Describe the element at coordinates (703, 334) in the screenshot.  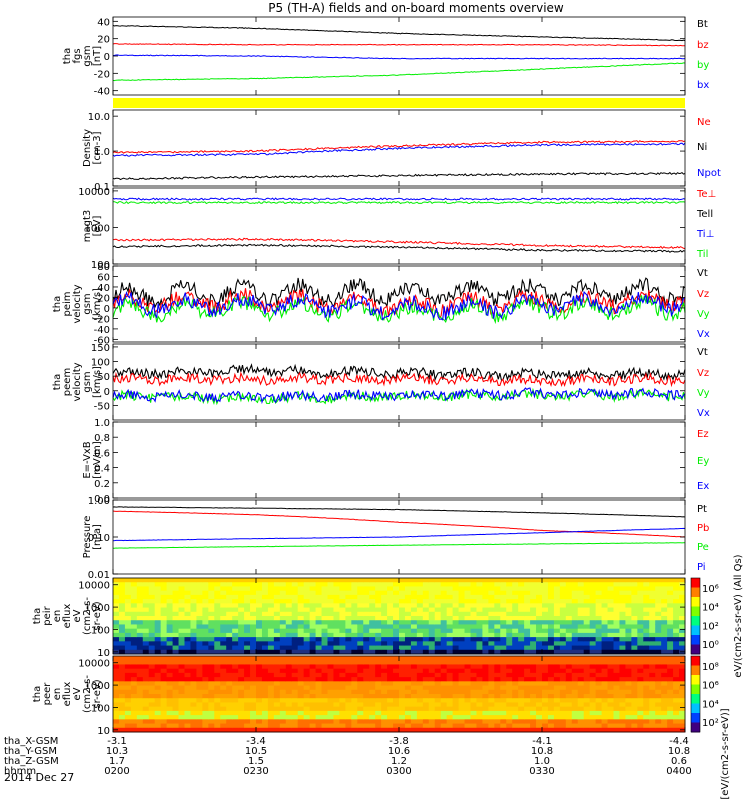
I see `peim_velocity-legend-3: Vx` at that location.